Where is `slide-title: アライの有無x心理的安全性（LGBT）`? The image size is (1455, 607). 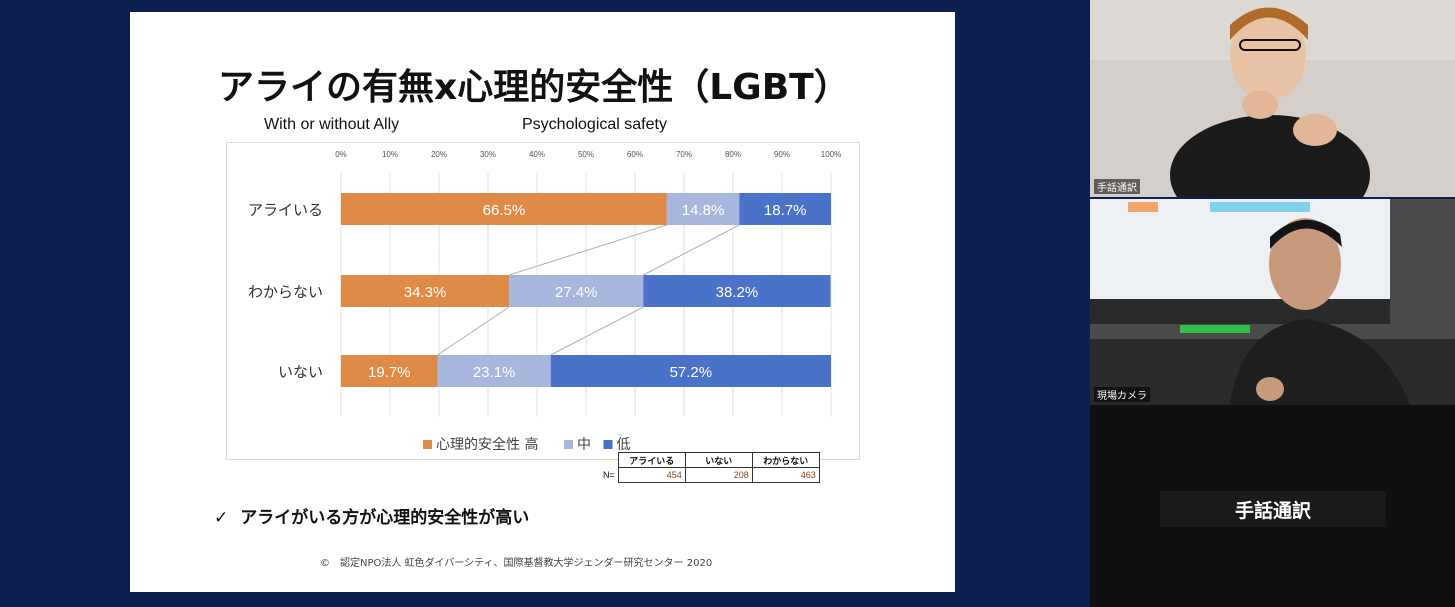 slide-title: アライの有無x心理的安全性（LGBT） is located at coordinates (534, 87).